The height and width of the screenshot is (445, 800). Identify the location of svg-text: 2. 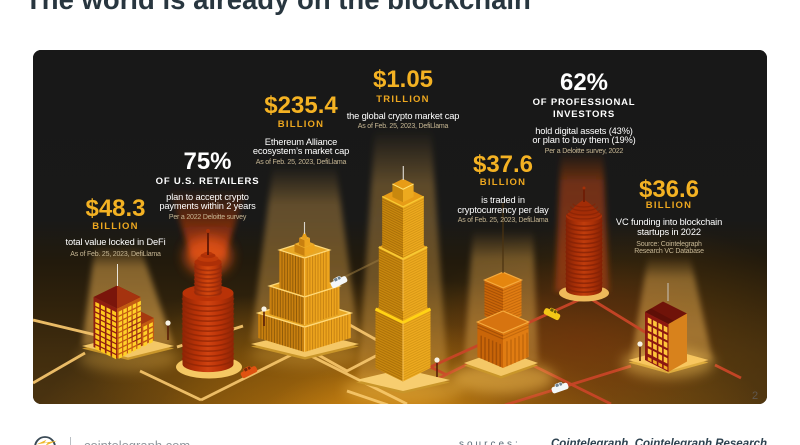
(755, 396).